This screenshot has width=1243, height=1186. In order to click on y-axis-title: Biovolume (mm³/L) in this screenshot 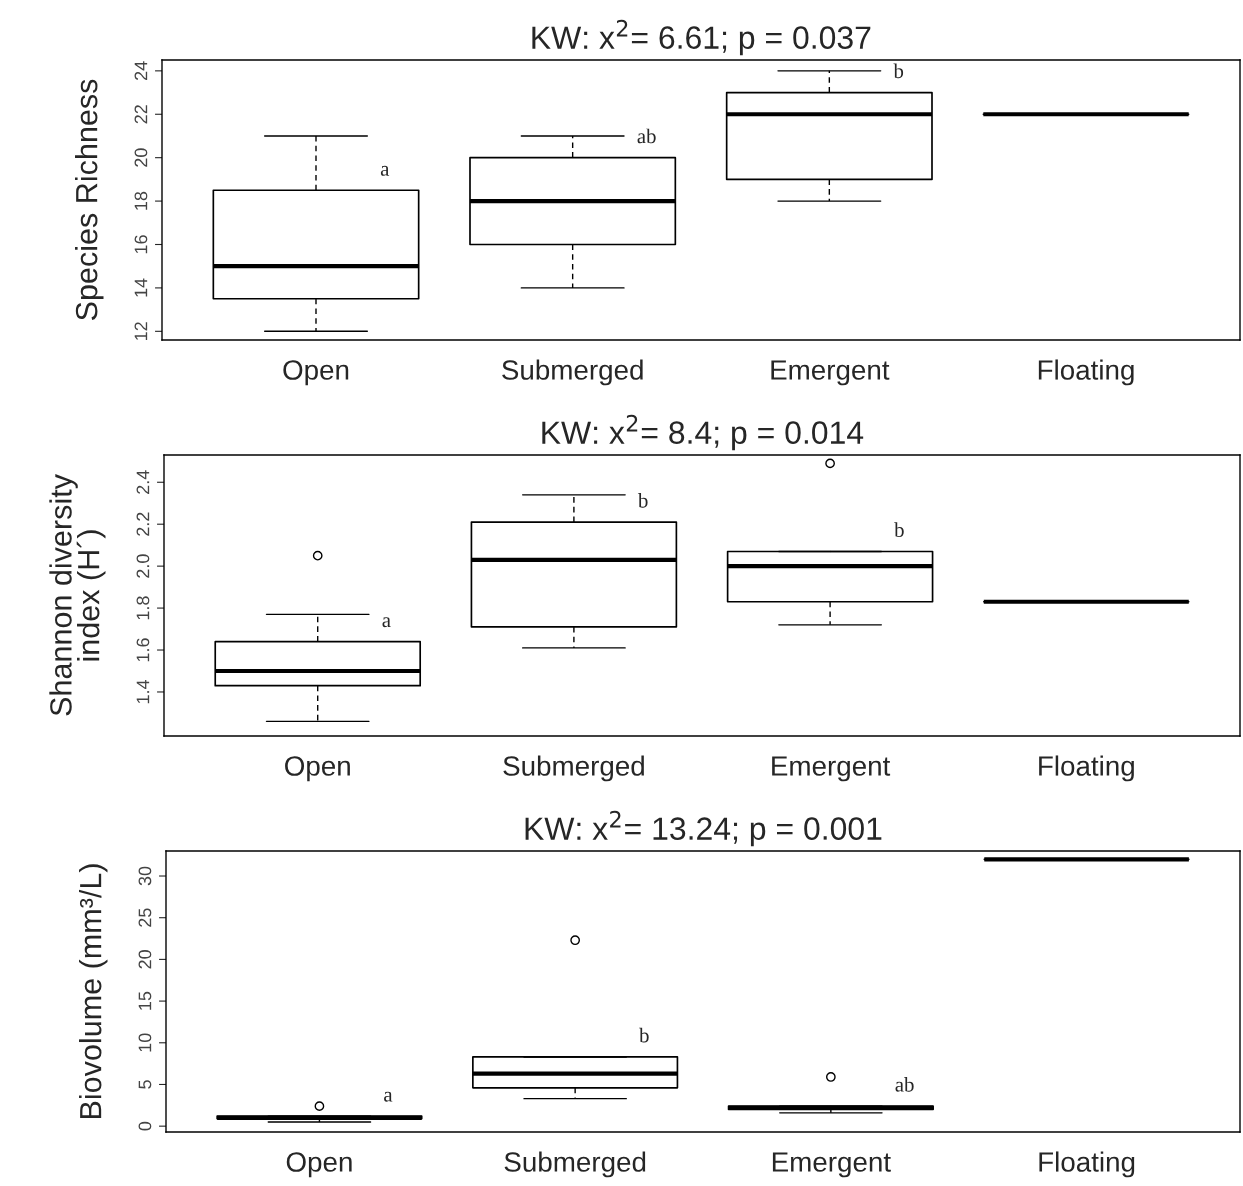, I will do `click(93, 991)`.